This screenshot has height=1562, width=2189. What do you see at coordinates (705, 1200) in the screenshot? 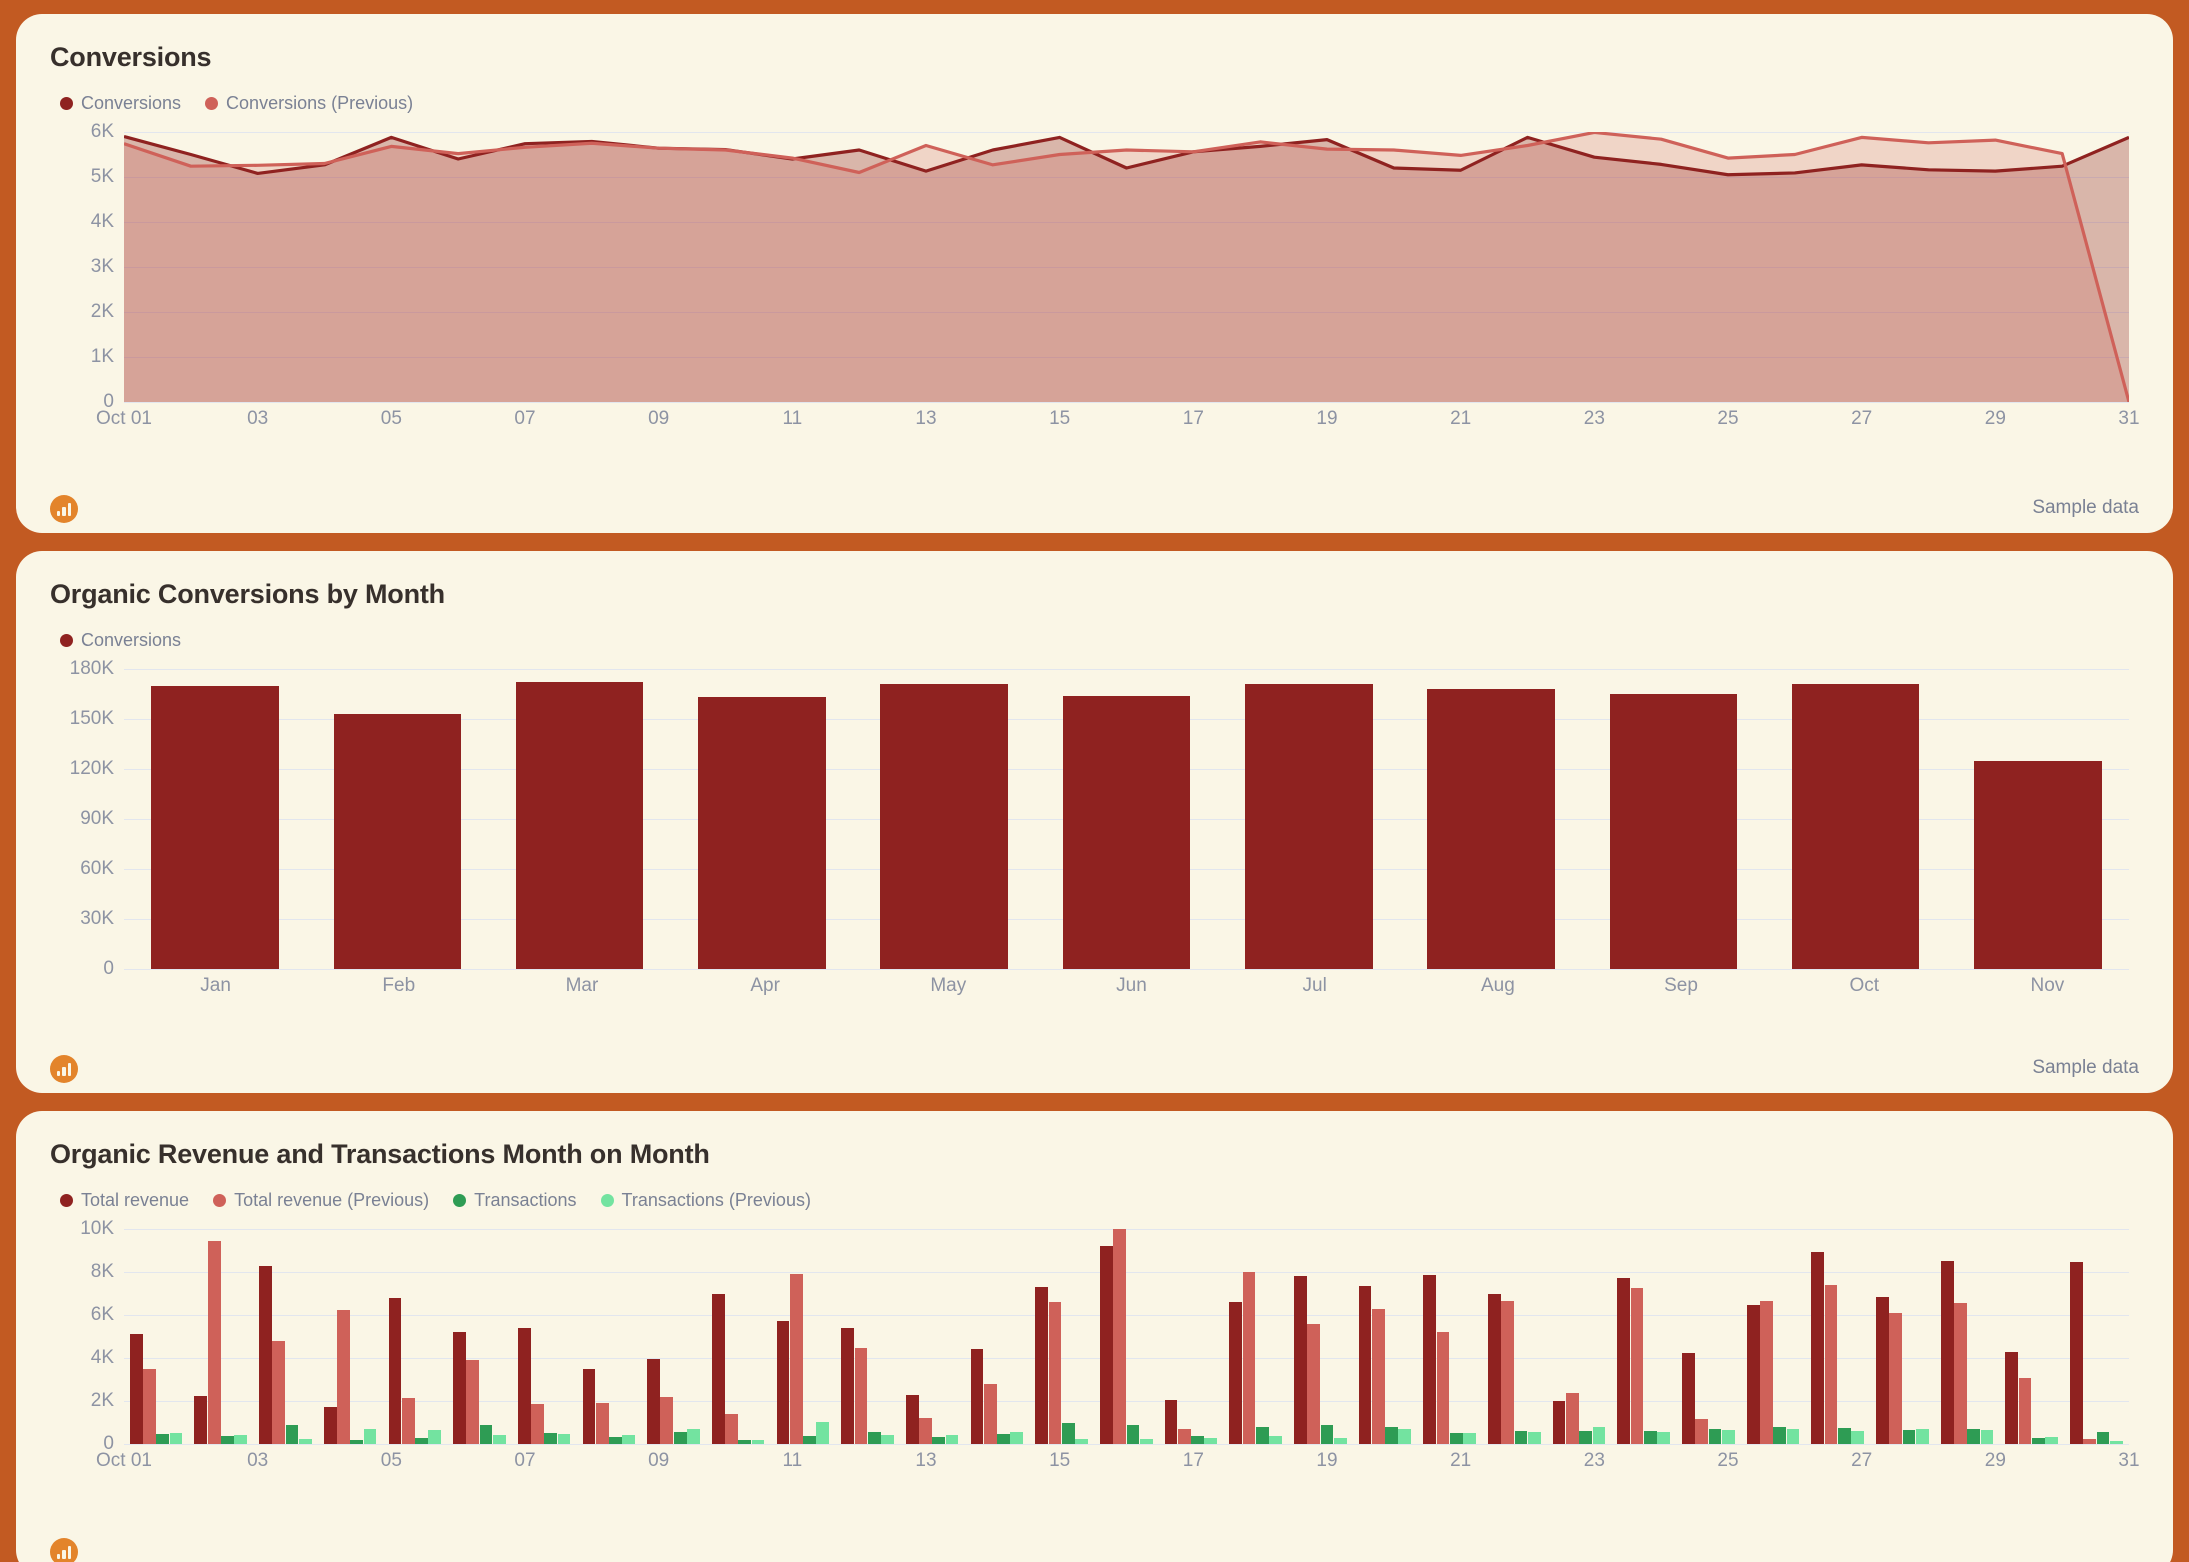
I see `legend-item: Transactions (Previous)` at bounding box center [705, 1200].